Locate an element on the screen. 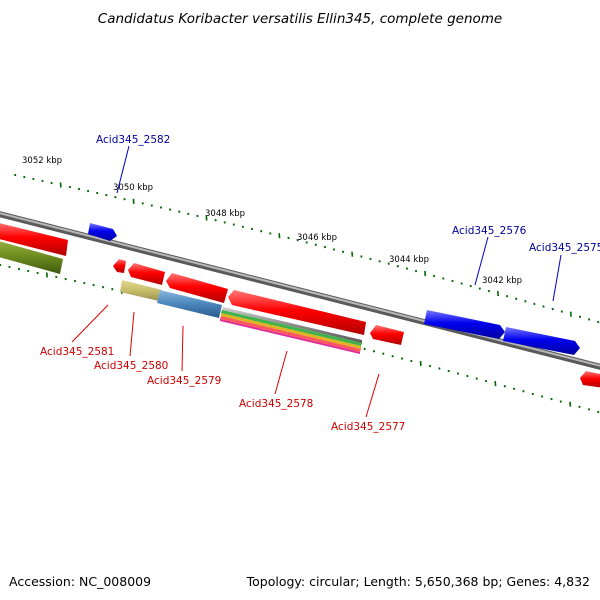 This screenshot has height=600, width=600. gene-arrow-acid345-2581-small is located at coordinates (119, 266).